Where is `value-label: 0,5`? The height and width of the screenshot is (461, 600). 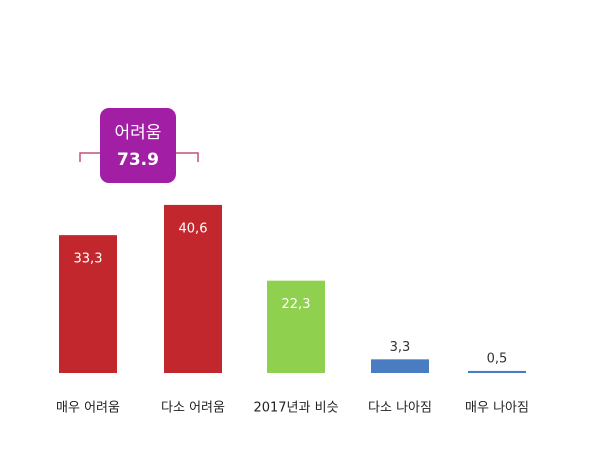 value-label: 0,5 is located at coordinates (497, 358).